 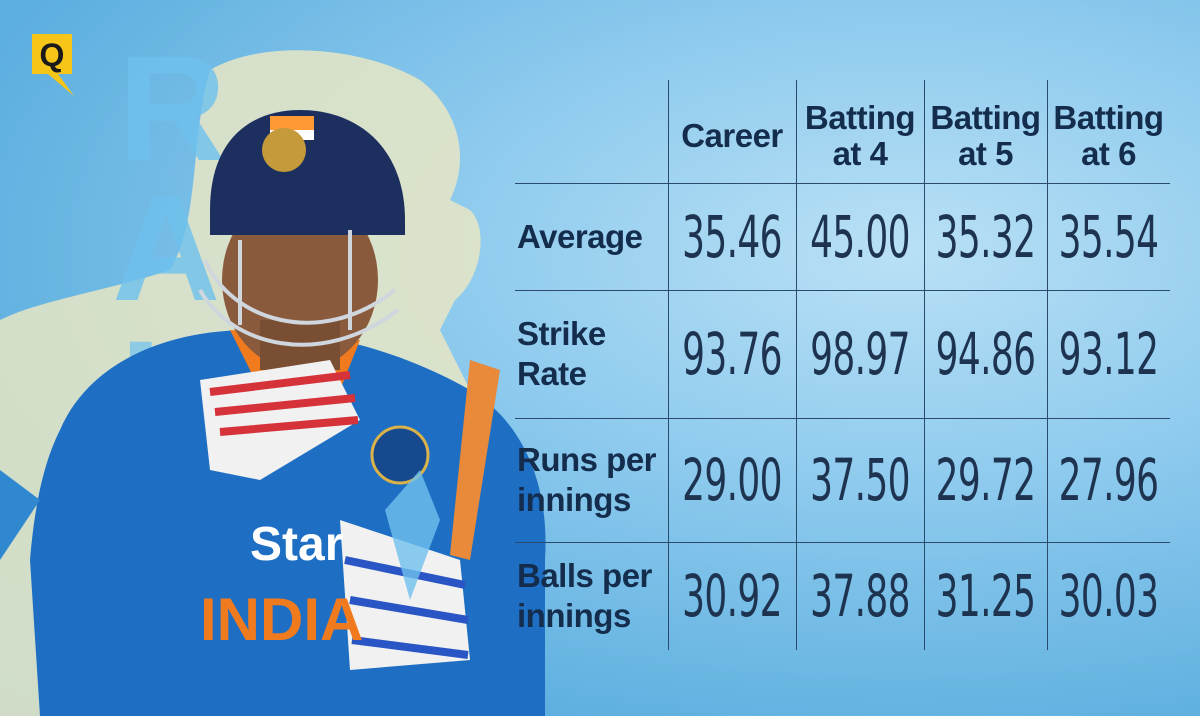 What do you see at coordinates (860, 135) in the screenshot?
I see `column-header-batting-at-4: Batting at 4` at bounding box center [860, 135].